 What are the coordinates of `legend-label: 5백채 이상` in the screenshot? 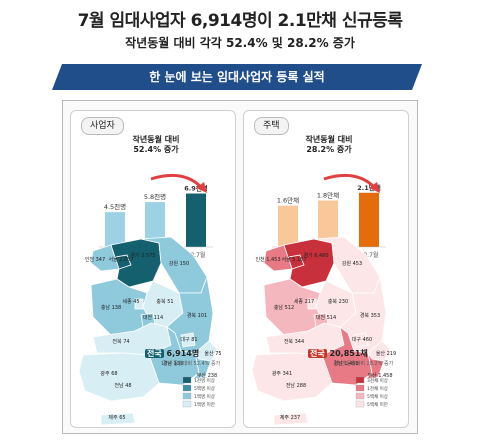 It's located at (377, 396).